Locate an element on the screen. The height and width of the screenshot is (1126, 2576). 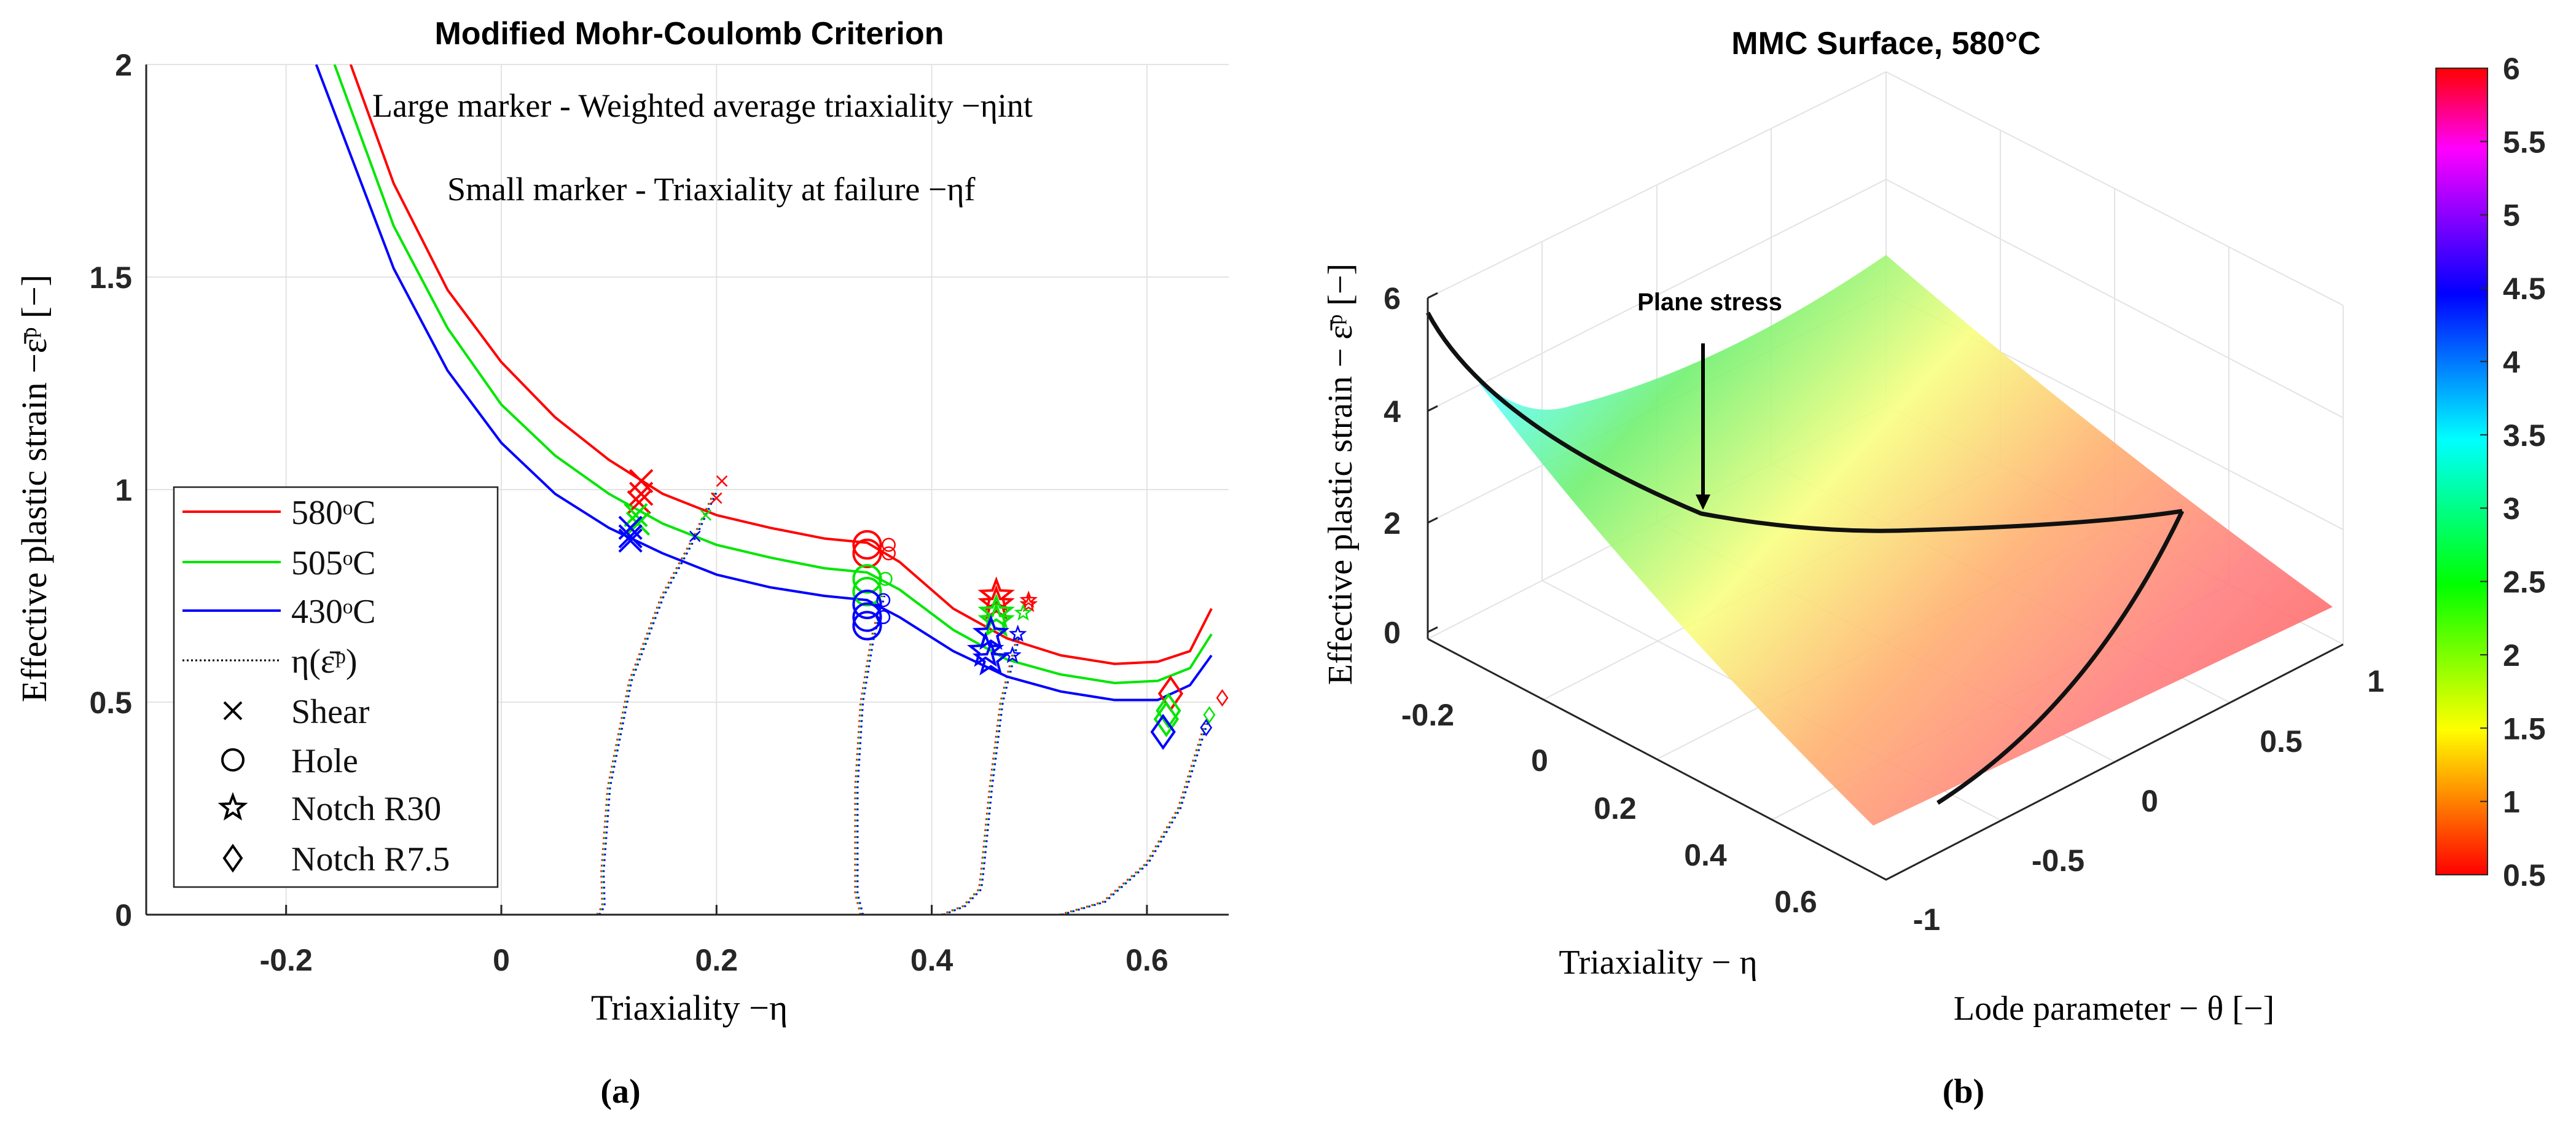
legend-label: Notch R30 is located at coordinates (366, 809).